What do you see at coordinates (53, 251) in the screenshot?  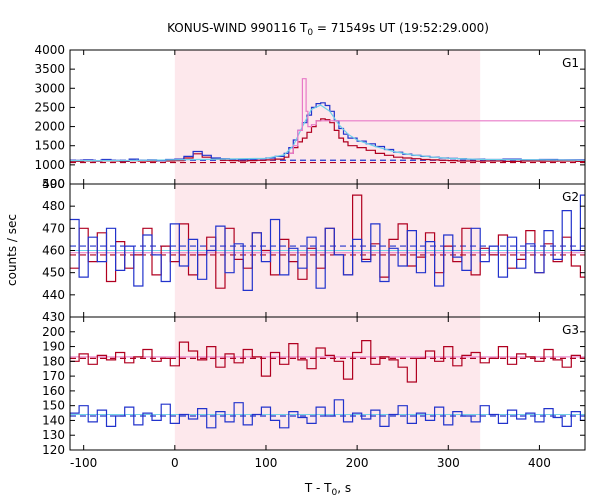 I see `y-tick-label: 460` at bounding box center [53, 251].